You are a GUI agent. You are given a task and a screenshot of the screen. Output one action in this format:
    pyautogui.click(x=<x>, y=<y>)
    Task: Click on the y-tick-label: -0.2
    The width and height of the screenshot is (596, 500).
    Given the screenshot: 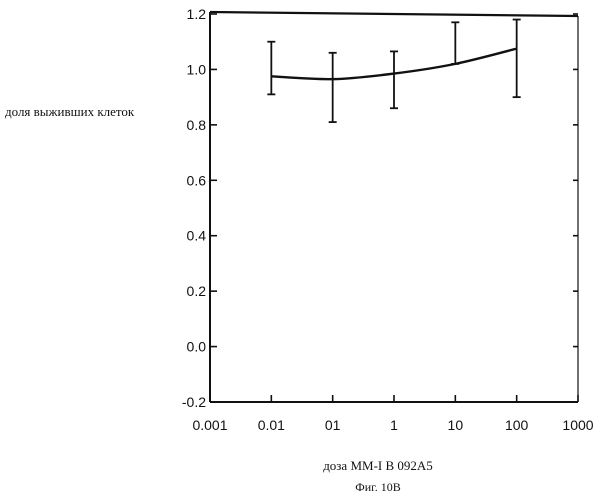 What is the action you would take?
    pyautogui.click(x=194, y=402)
    